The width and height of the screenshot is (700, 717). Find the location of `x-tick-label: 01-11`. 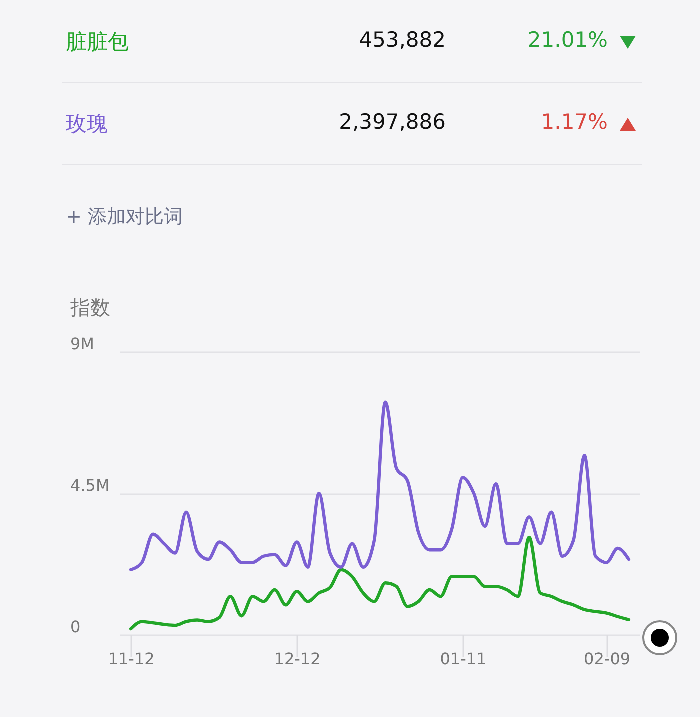

x-tick-label: 01-11 is located at coordinates (463, 659).